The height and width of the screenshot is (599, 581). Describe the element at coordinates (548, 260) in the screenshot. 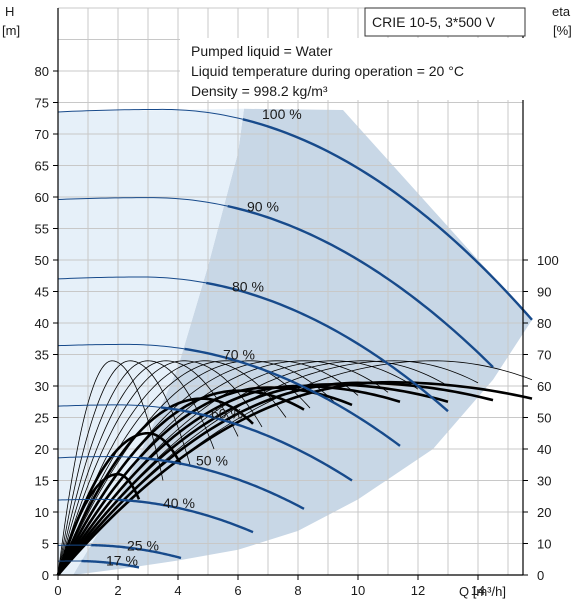

I see `y-right-tick-label: 100` at that location.